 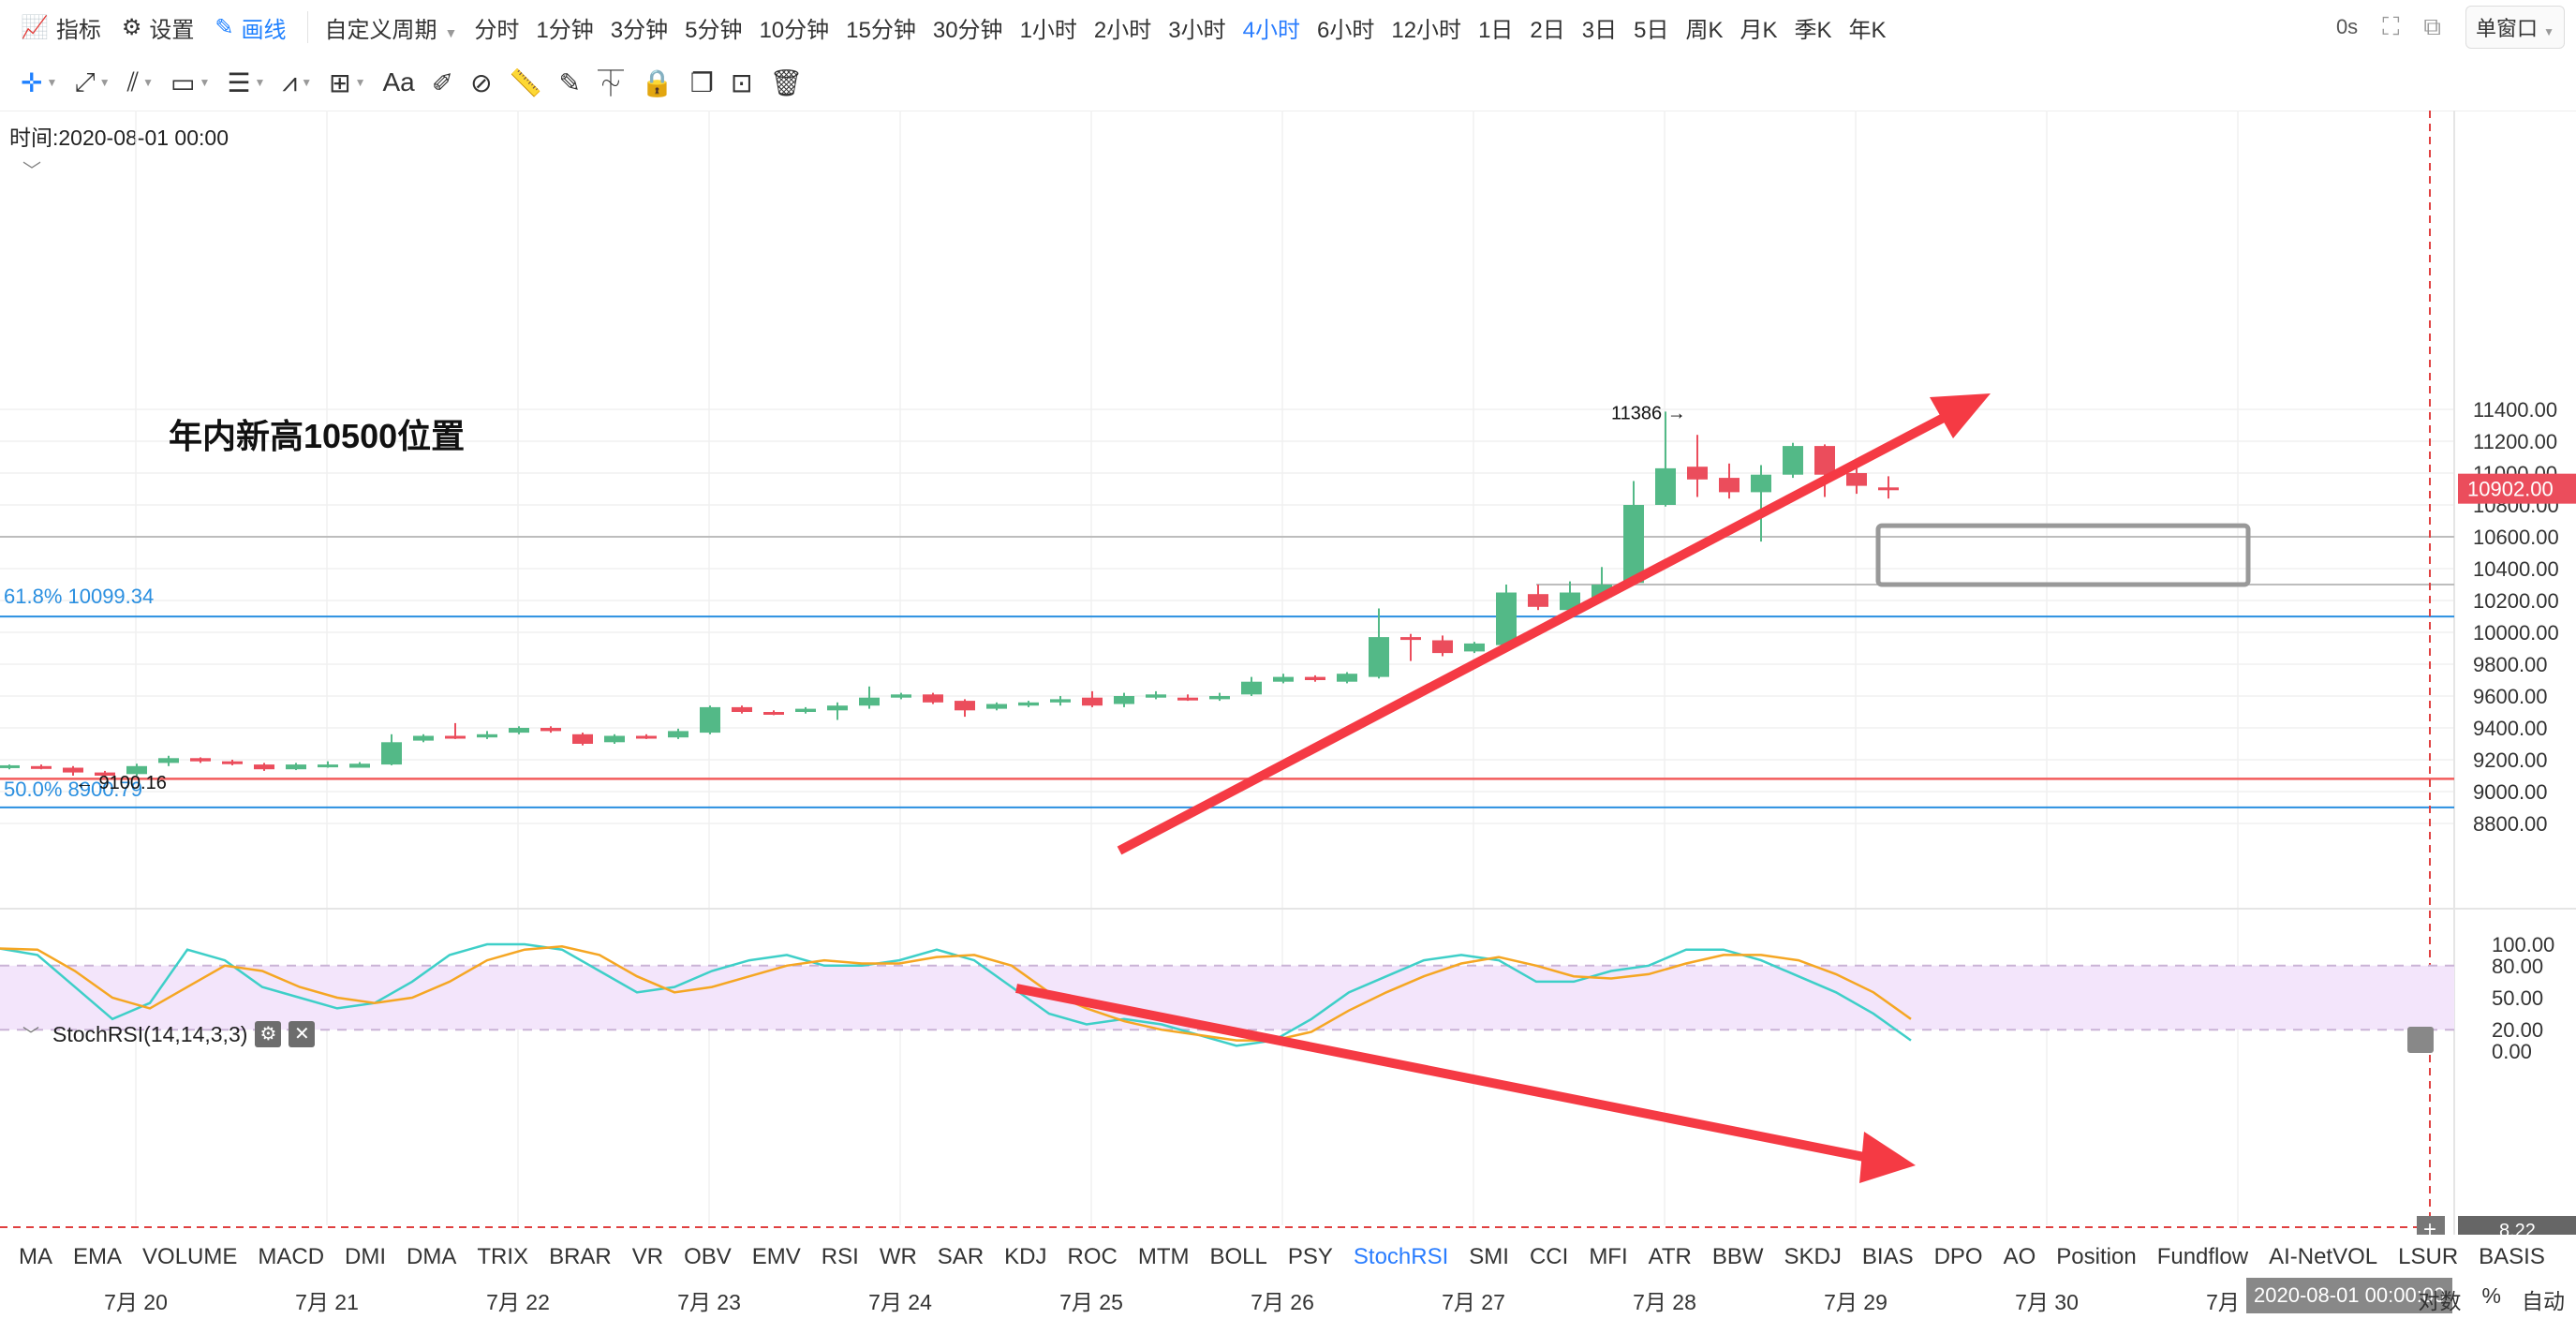 What do you see at coordinates (239, 82) in the screenshot?
I see `horizontal-lines-icon: ☰` at bounding box center [239, 82].